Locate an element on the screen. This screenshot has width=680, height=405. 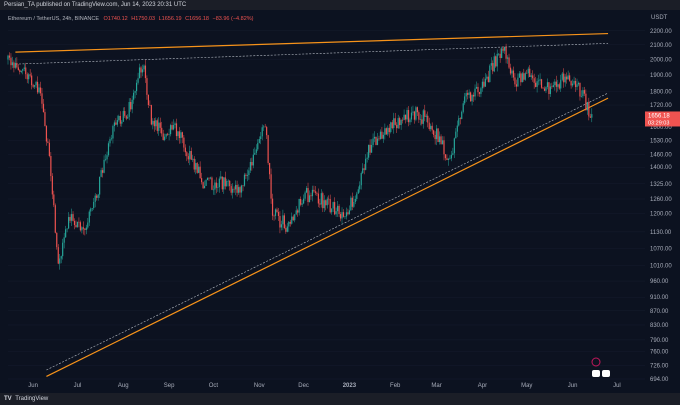
x-tick-label: Jul is located at coordinates (617, 386).